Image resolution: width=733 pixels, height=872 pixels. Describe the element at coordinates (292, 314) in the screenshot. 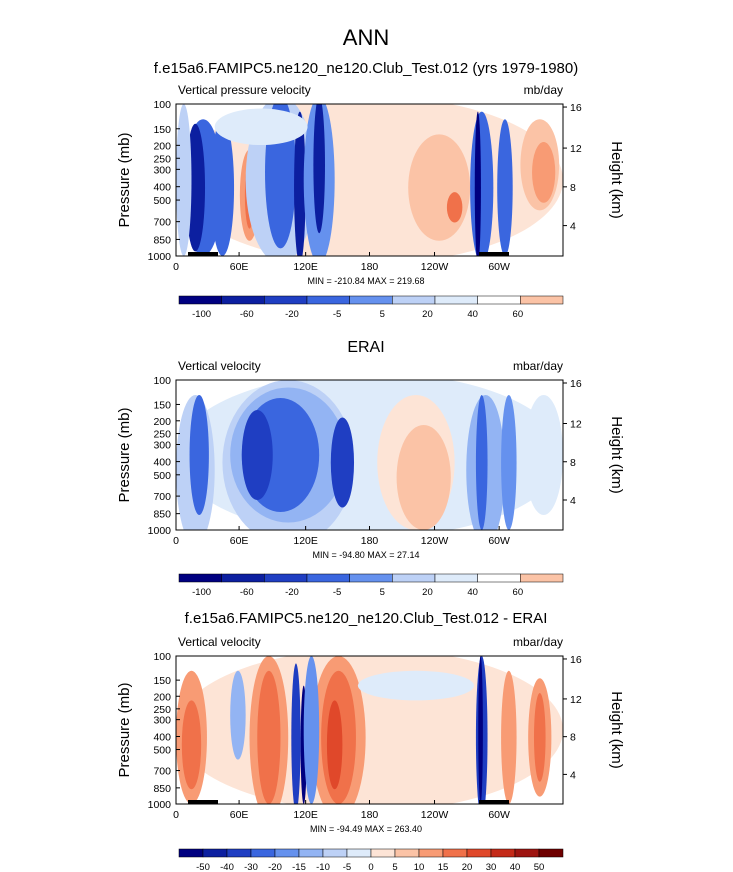

I see `colorbar-label: -20` at that location.